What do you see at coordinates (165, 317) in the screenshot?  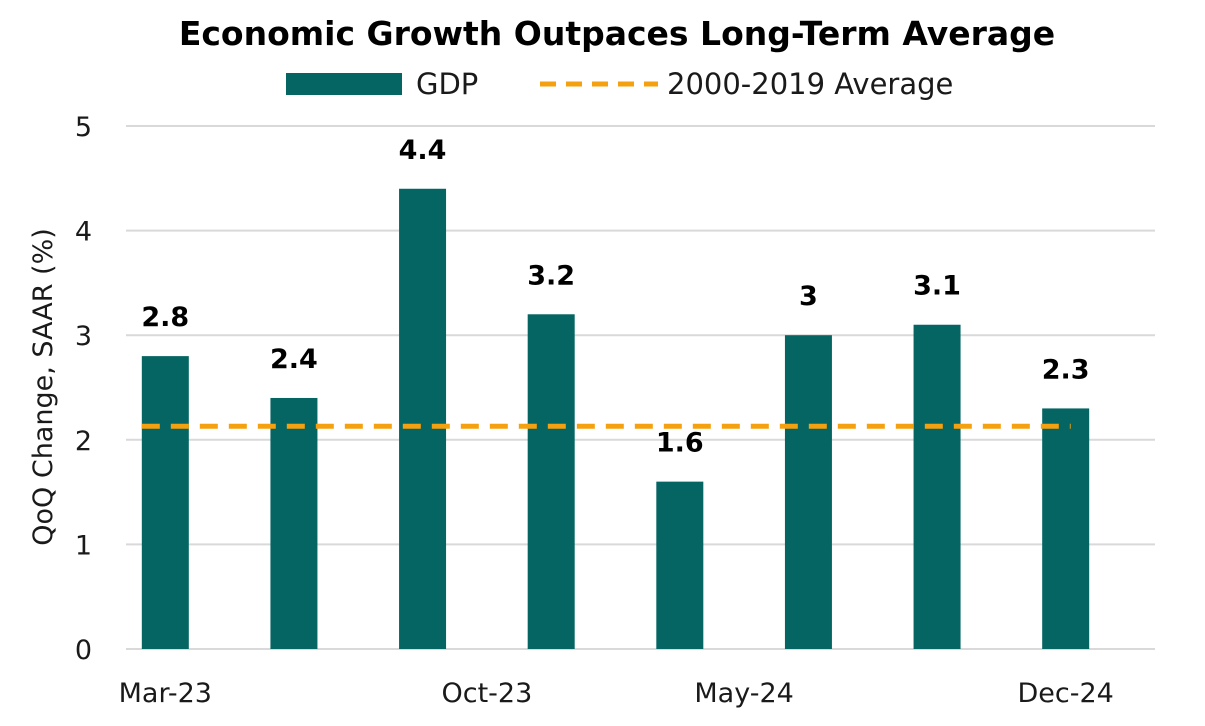 I see `data-label-gdp-mar-23: 2.8` at bounding box center [165, 317].